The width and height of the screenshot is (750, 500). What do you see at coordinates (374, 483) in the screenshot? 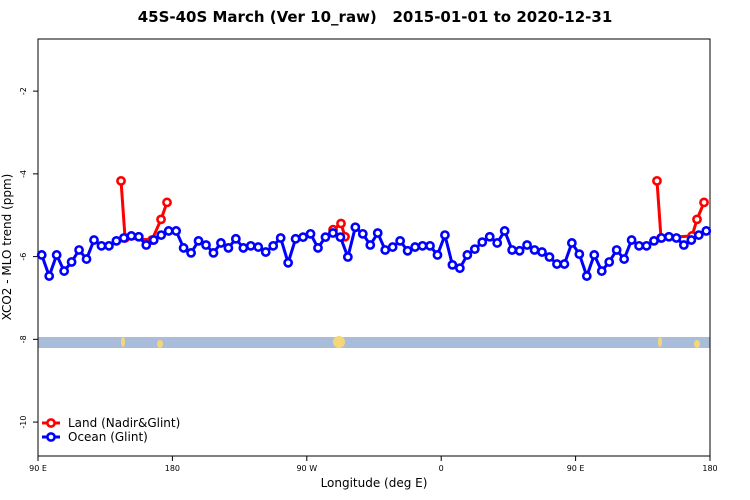
I see `x-axis-label: Longitude (deg E)` at bounding box center [374, 483].